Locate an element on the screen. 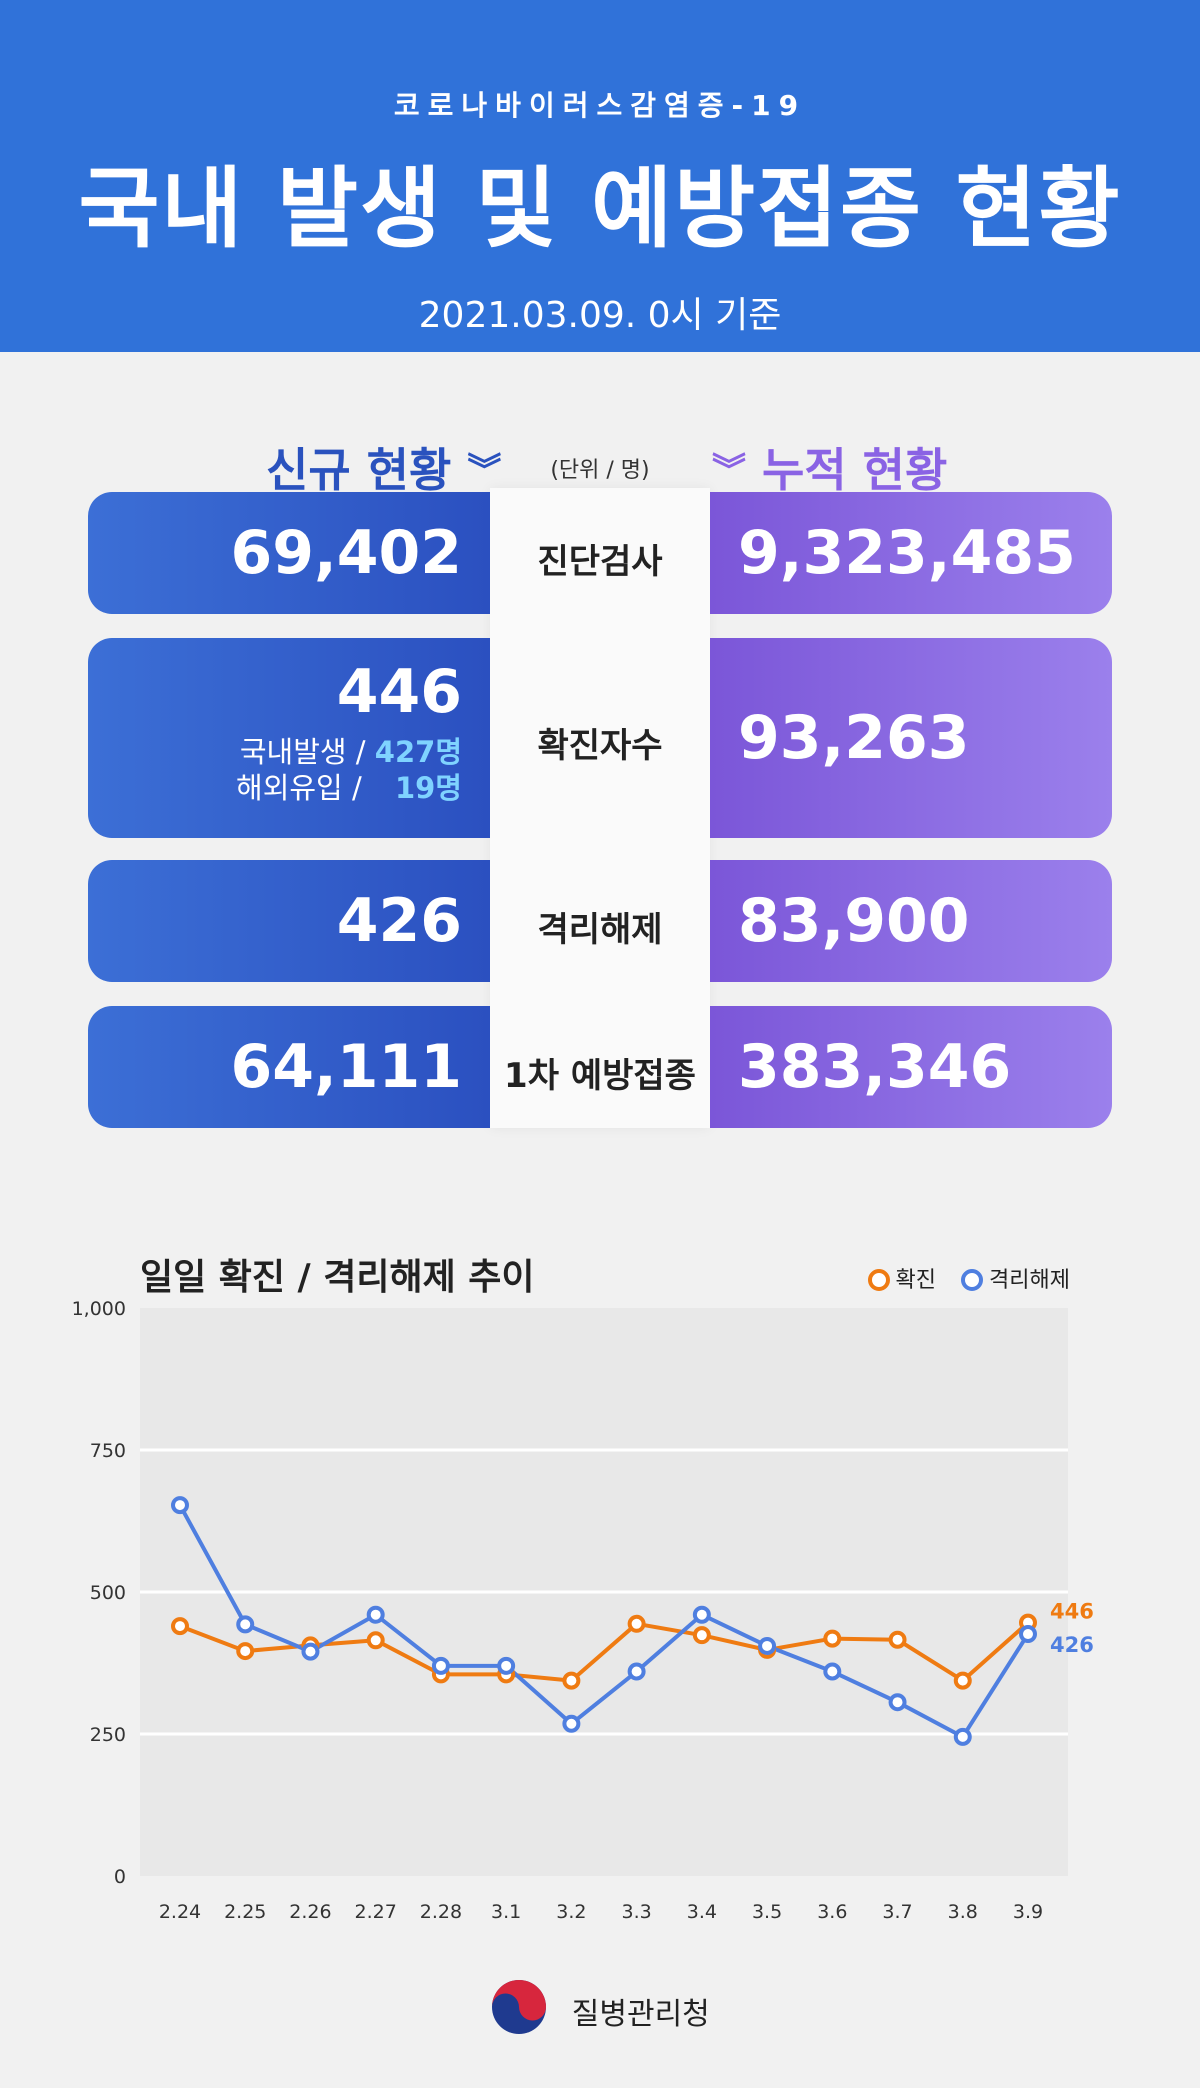 The height and width of the screenshot is (2088, 1200). y-tick-label: 250 is located at coordinates (108, 1735).